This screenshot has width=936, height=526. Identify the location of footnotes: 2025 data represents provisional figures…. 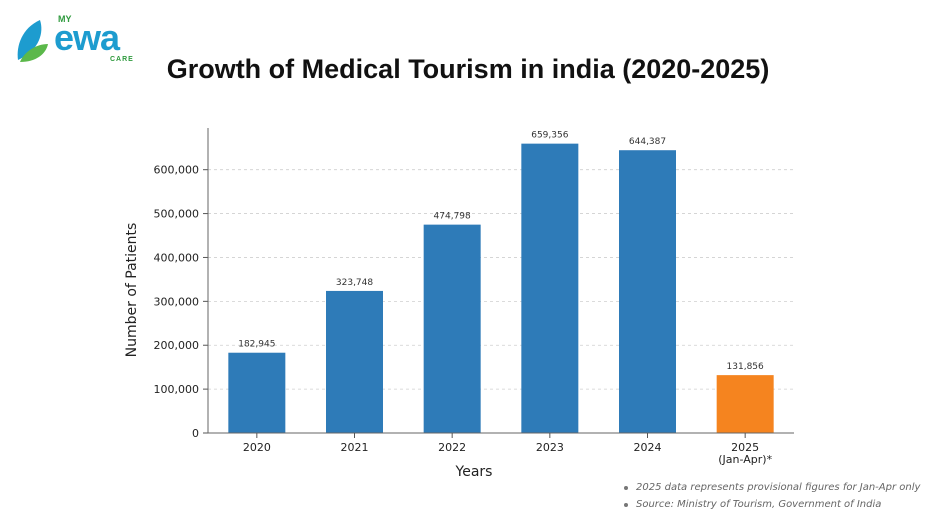
(772, 499).